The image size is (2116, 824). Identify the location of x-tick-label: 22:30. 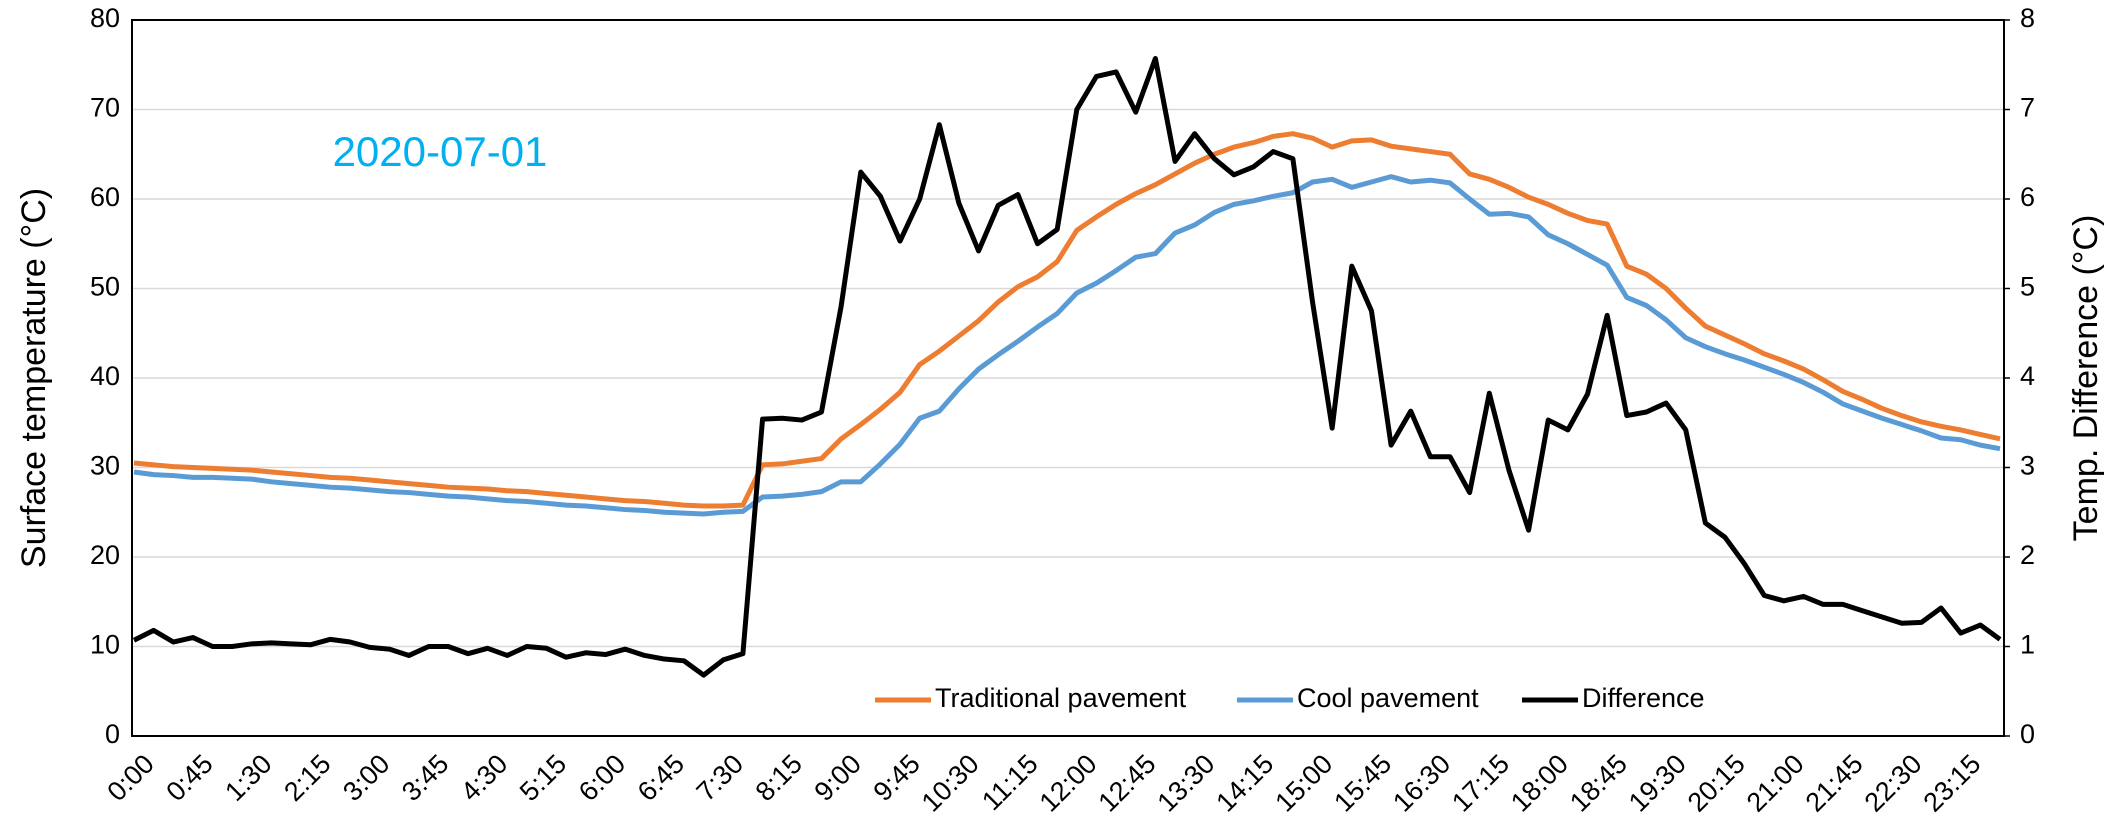
(1893, 783).